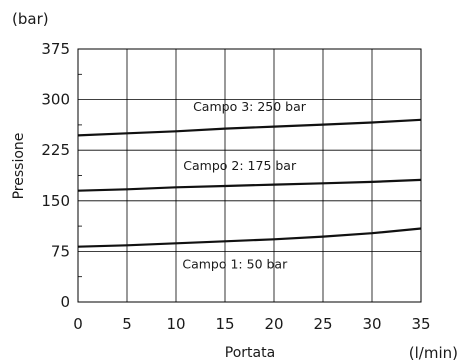  Describe the element at coordinates (55, 150) in the screenshot. I see `y-tick-label: 225` at that location.